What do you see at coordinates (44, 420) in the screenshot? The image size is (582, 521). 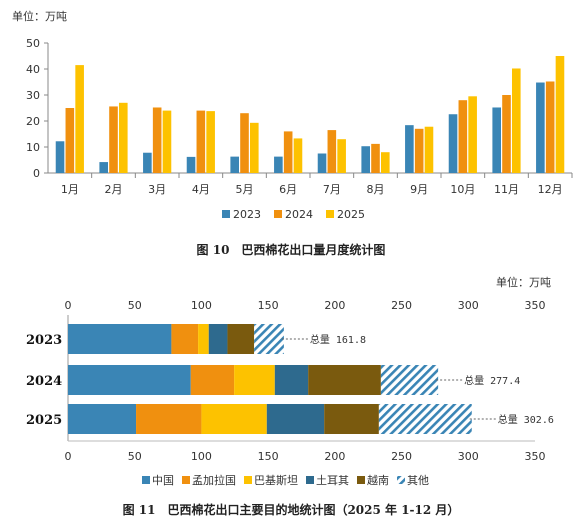 I see `chart2-category-label: 2025` at bounding box center [44, 420].